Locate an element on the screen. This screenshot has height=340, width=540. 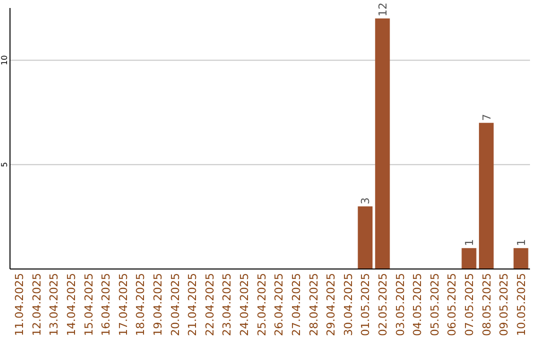
x-tick-label: 06.05.2025 is located at coordinates (452, 304).